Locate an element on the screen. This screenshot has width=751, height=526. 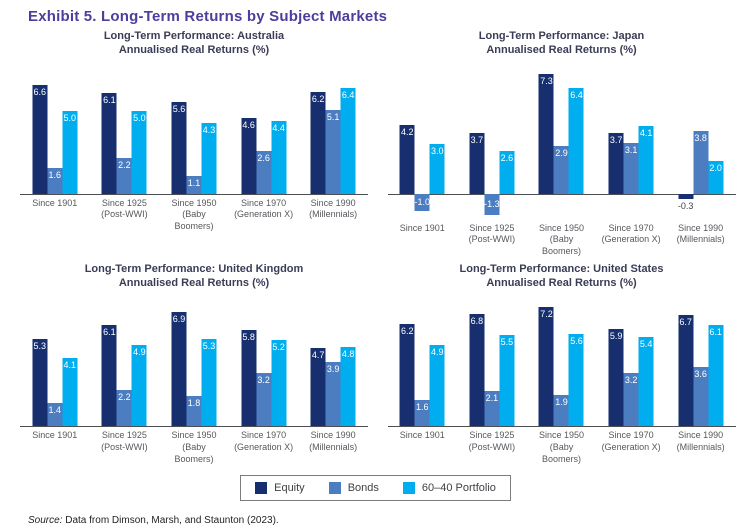
bar-equity: 5.3 is located at coordinates (40, 383).